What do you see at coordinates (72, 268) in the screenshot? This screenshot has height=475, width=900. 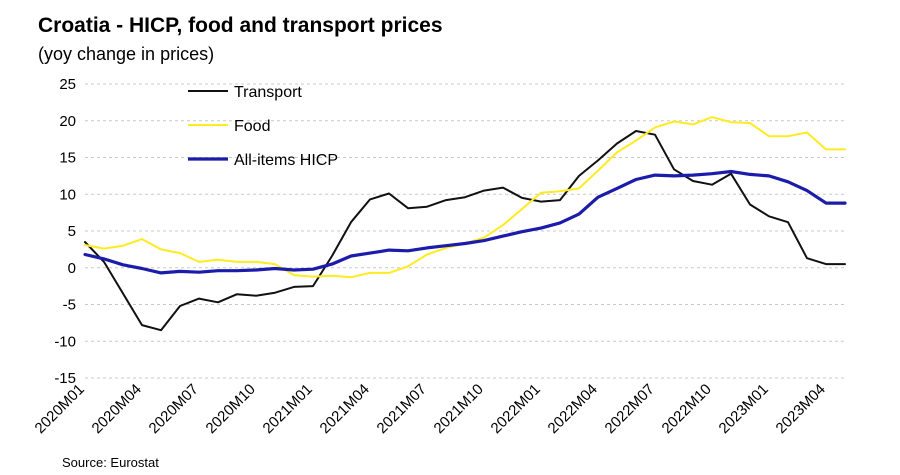 I see `y-tick-label: 0` at bounding box center [72, 268].